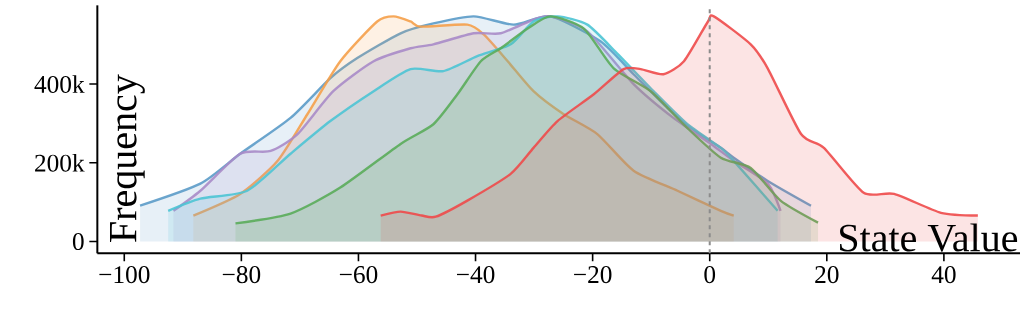 This screenshot has width=1024, height=312. I want to click on y-tick-label: 0, so click(78, 241).